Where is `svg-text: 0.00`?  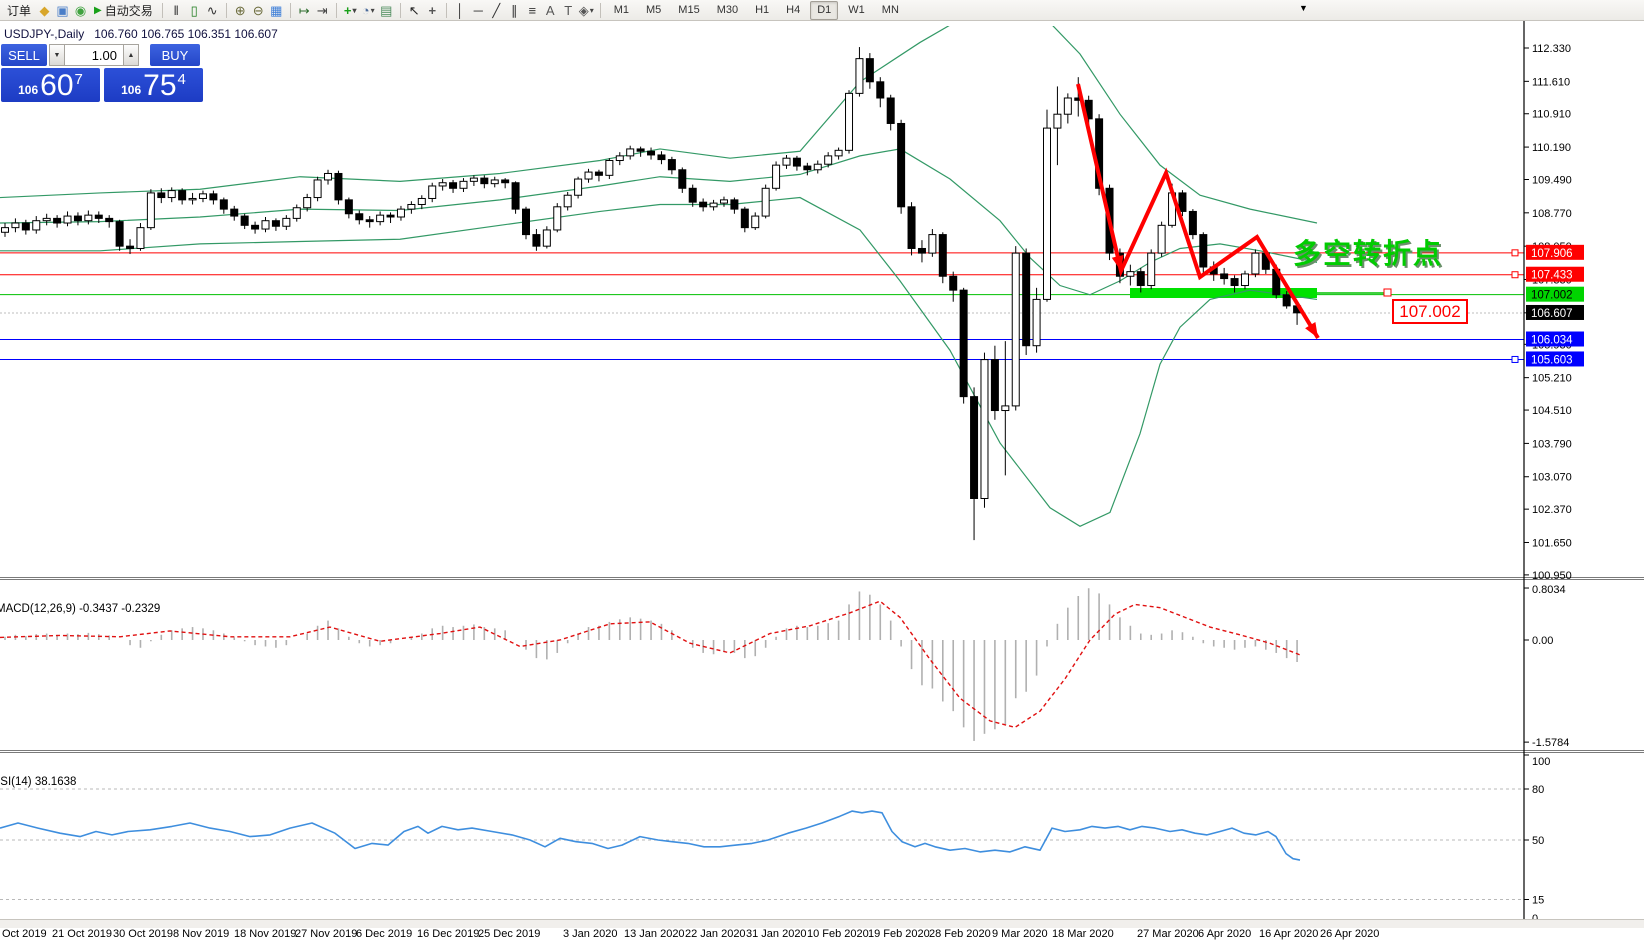 svg-text: 0.00 is located at coordinates (1542, 641).